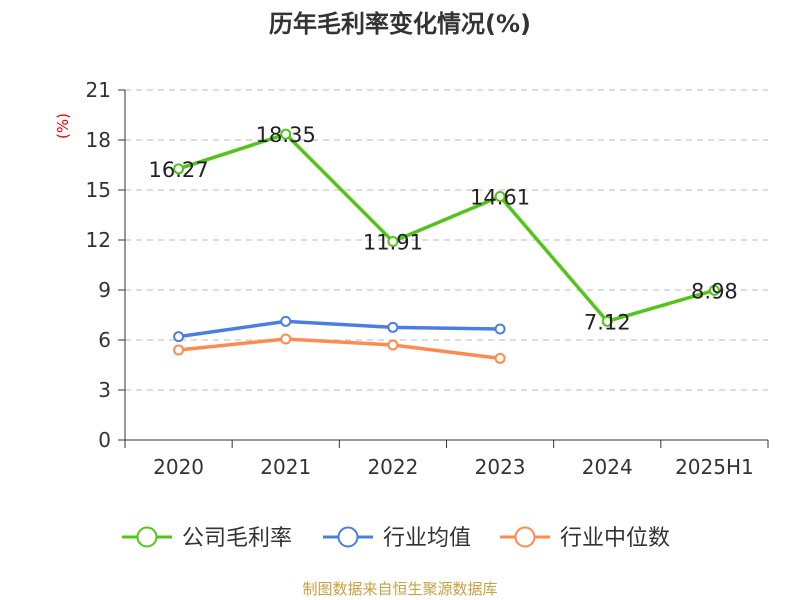  I want to click on y-tick-label: 15, so click(98, 190).